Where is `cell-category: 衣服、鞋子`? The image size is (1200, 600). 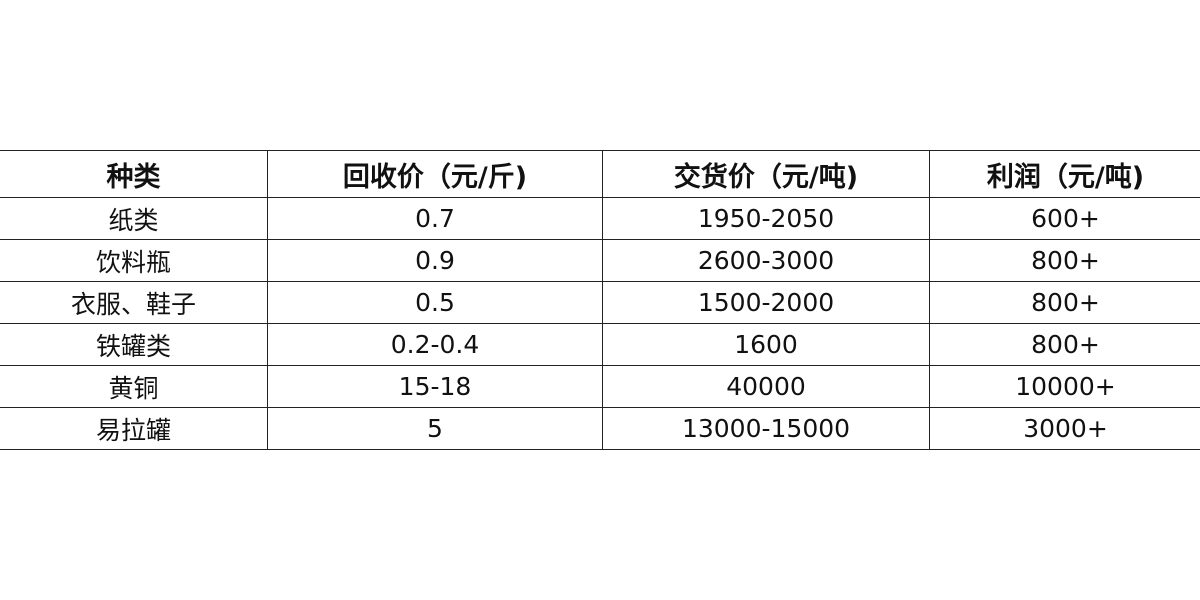
cell-category: 衣服、鞋子 is located at coordinates (134, 302).